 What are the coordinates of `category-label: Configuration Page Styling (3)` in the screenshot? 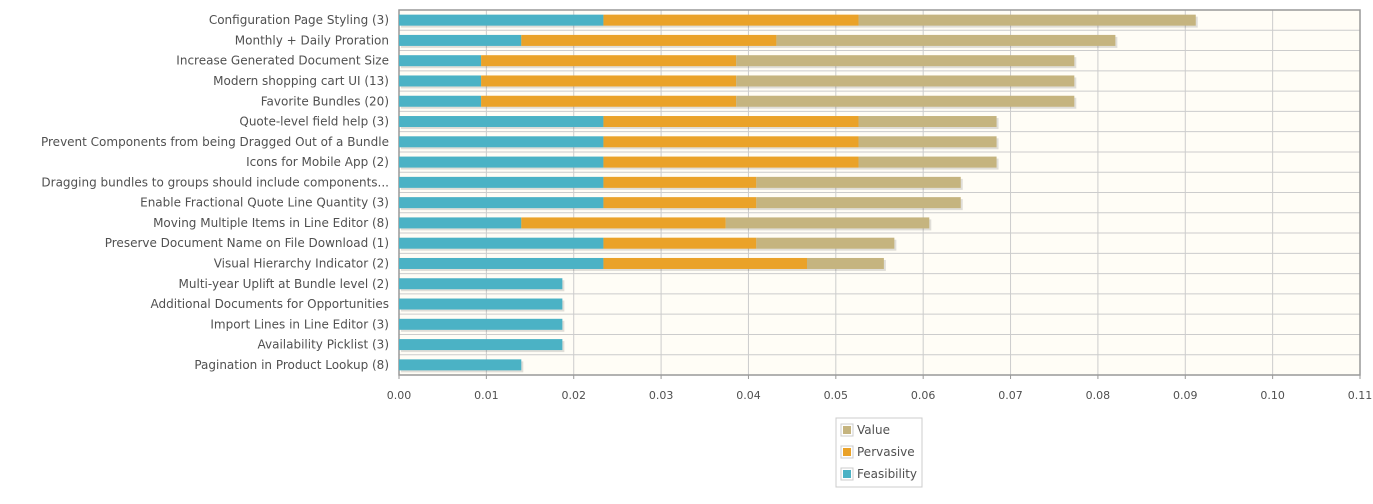 It's located at (299, 20).